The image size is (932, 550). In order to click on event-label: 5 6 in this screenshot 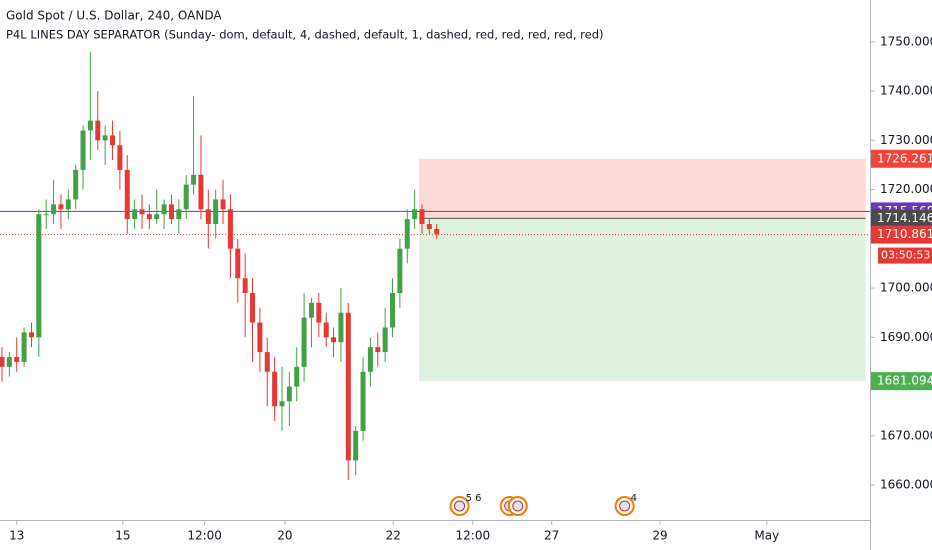, I will do `click(474, 498)`.